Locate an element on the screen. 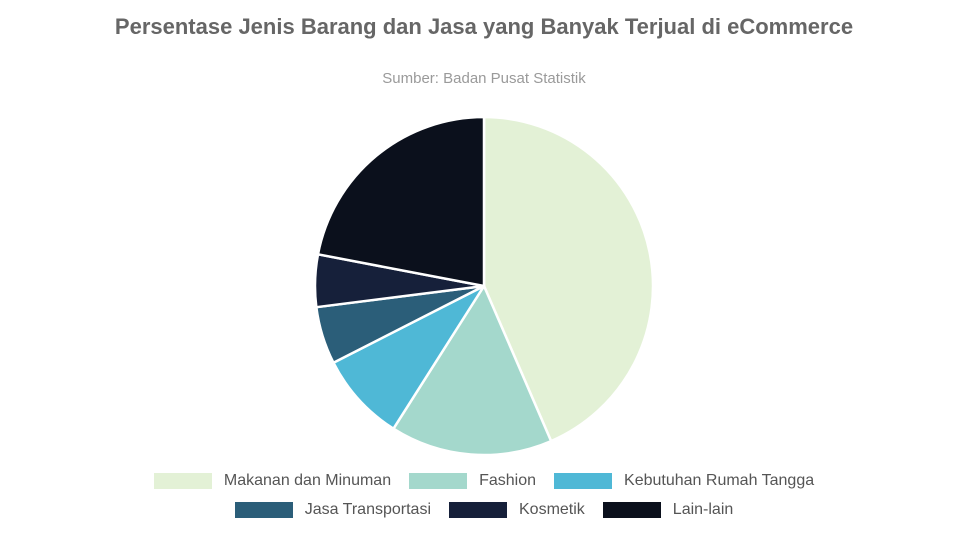 The image size is (968, 543). legend-label: Makanan dan Minuman is located at coordinates (307, 480).